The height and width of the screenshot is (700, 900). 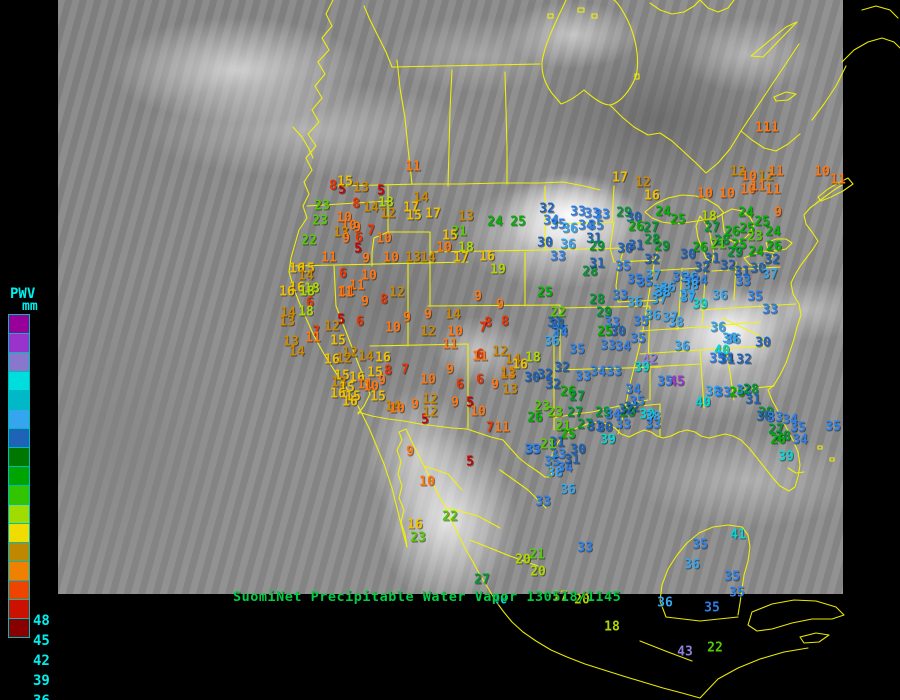 I want to click on coastline-gulf-california, so click(x=548, y=563).